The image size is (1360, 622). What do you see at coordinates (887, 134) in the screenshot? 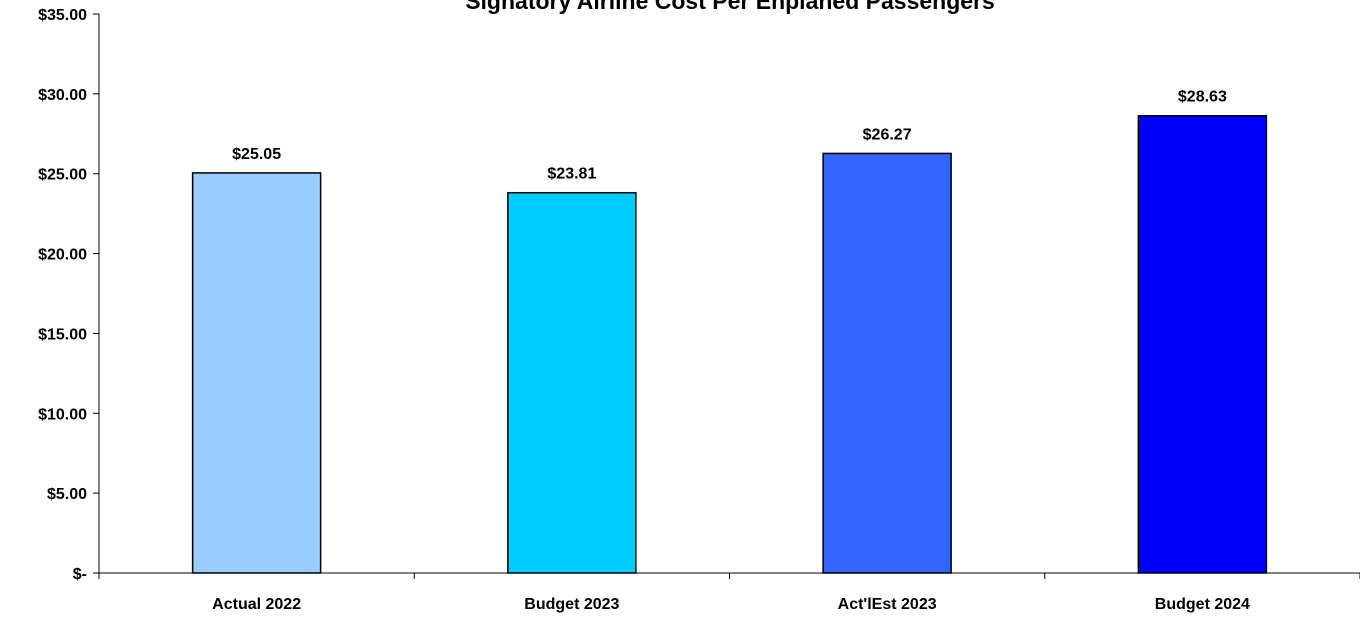
I see `data-label: $26.27` at bounding box center [887, 134].